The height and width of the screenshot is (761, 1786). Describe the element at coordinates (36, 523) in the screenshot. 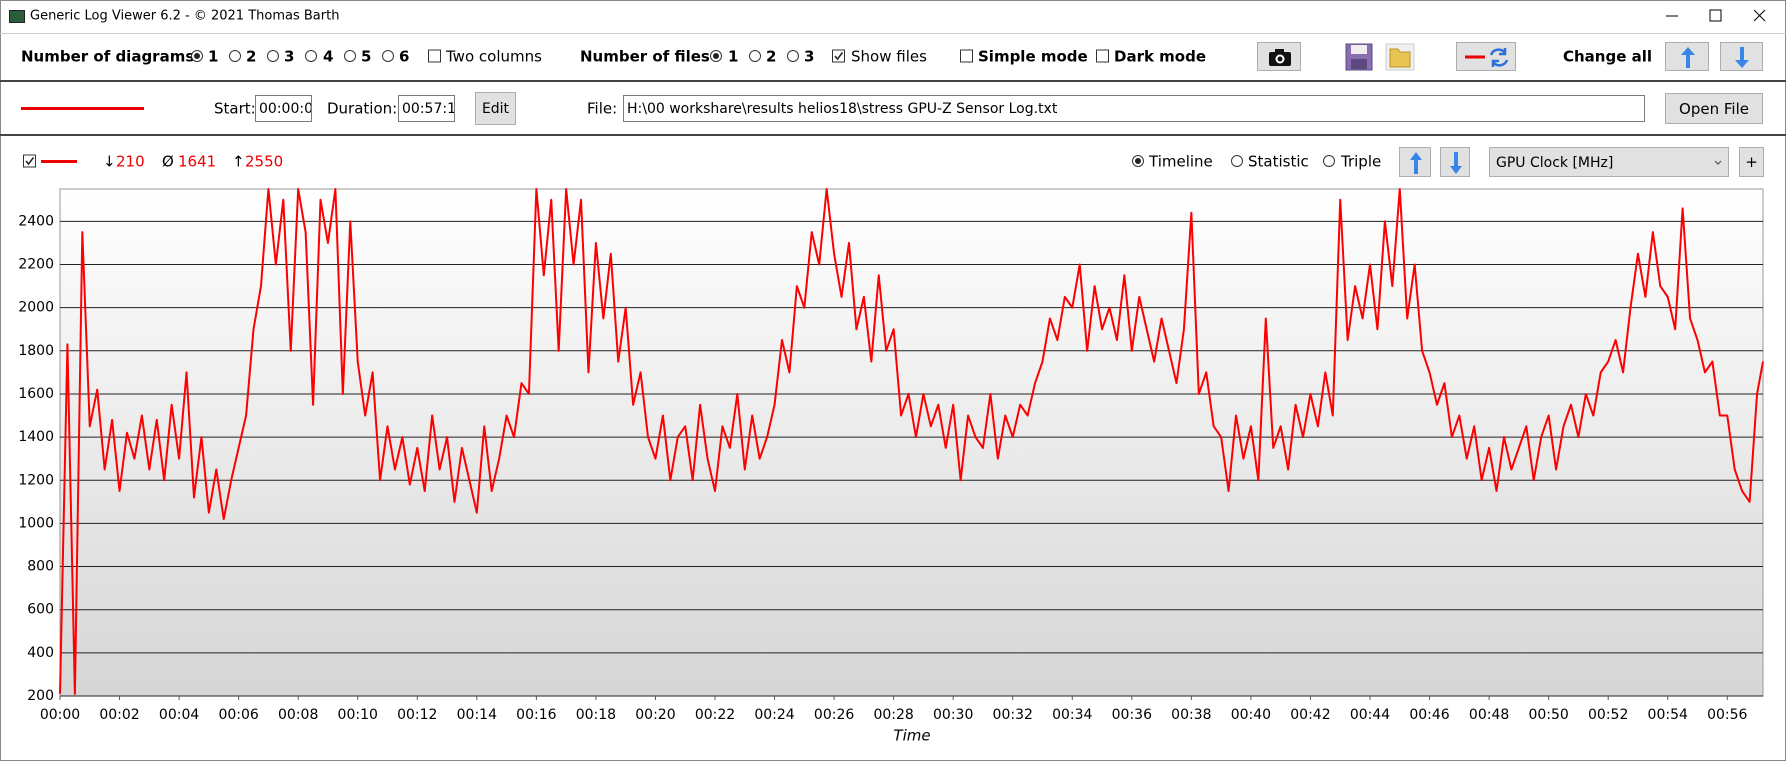

I see `y-tick-label: 1000` at that location.